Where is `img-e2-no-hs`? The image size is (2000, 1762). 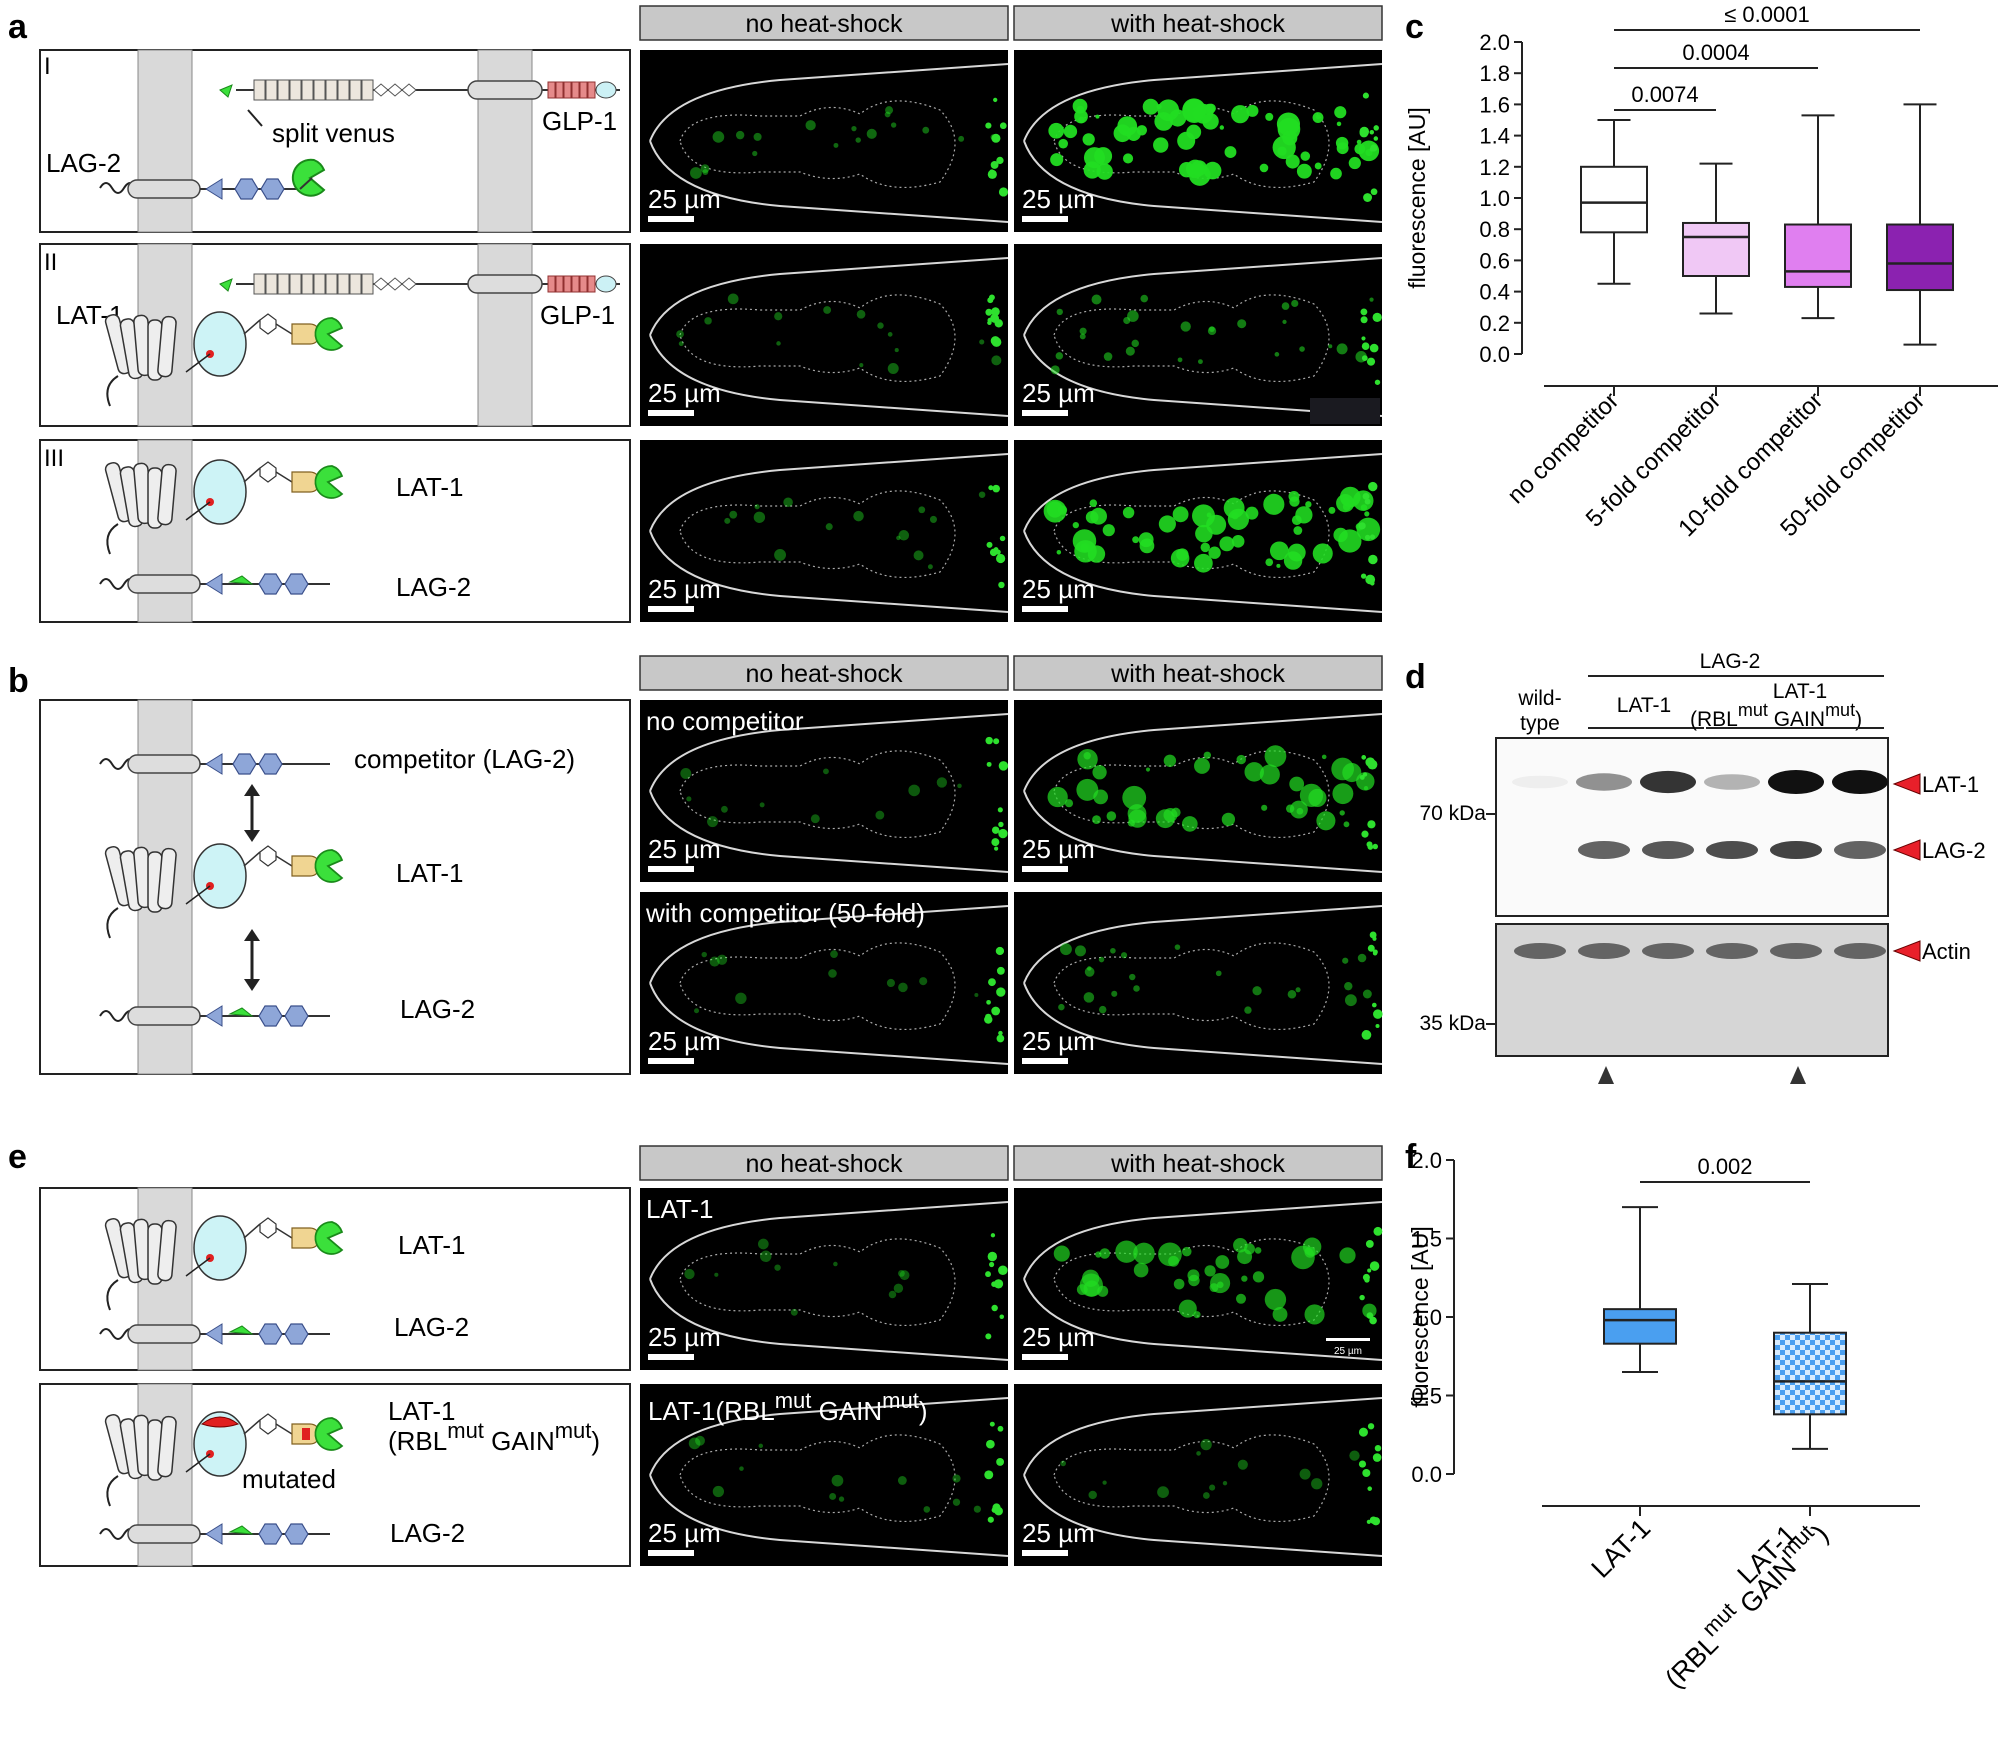 img-e2-no-hs is located at coordinates (824, 1475).